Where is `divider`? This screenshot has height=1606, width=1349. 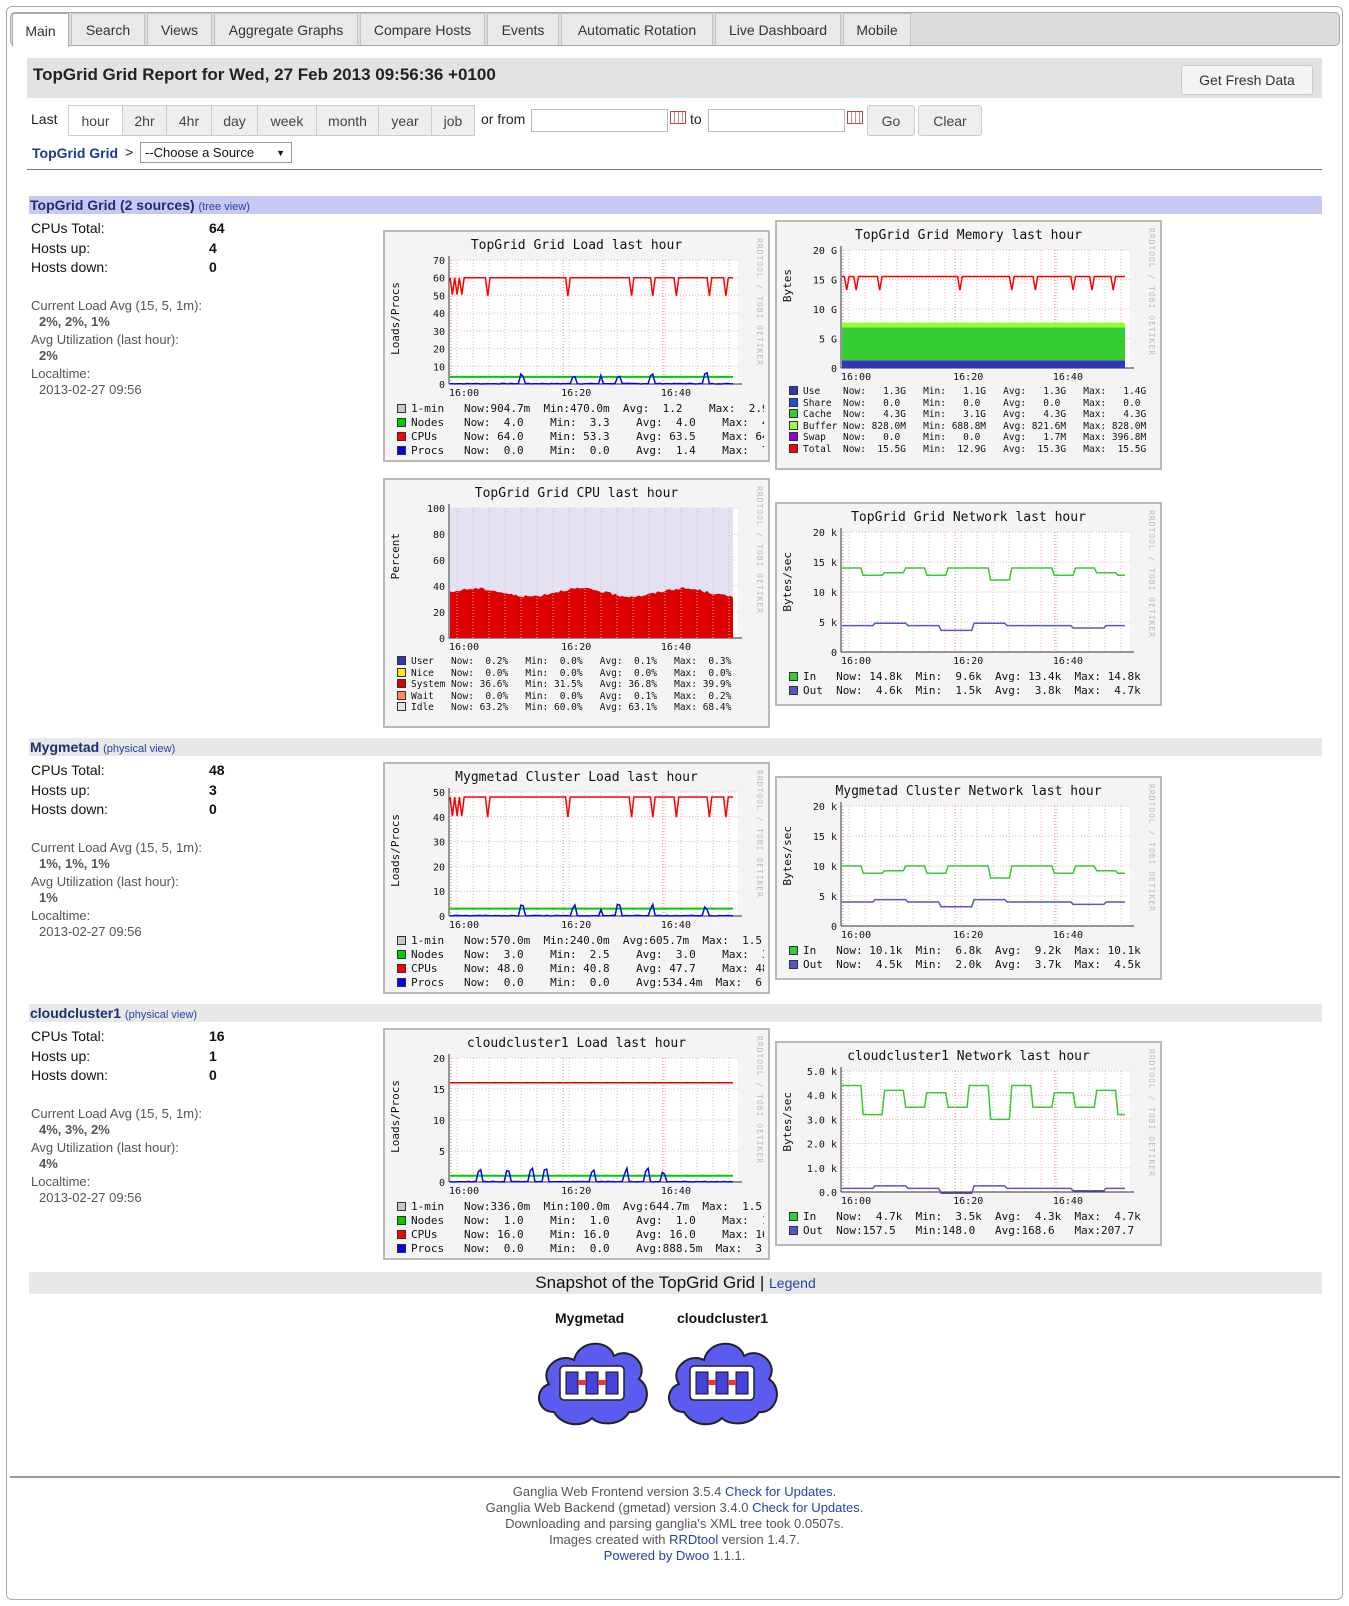 divider is located at coordinates (675, 1477).